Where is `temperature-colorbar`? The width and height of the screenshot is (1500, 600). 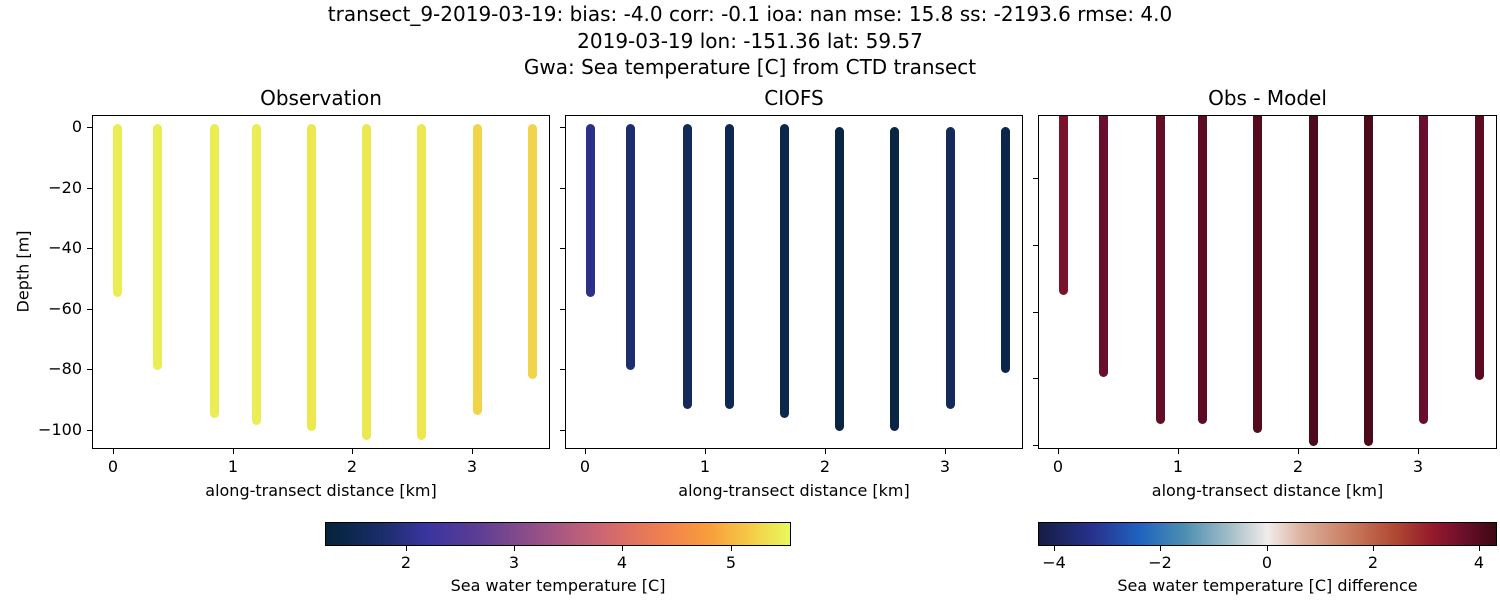 temperature-colorbar is located at coordinates (558, 534).